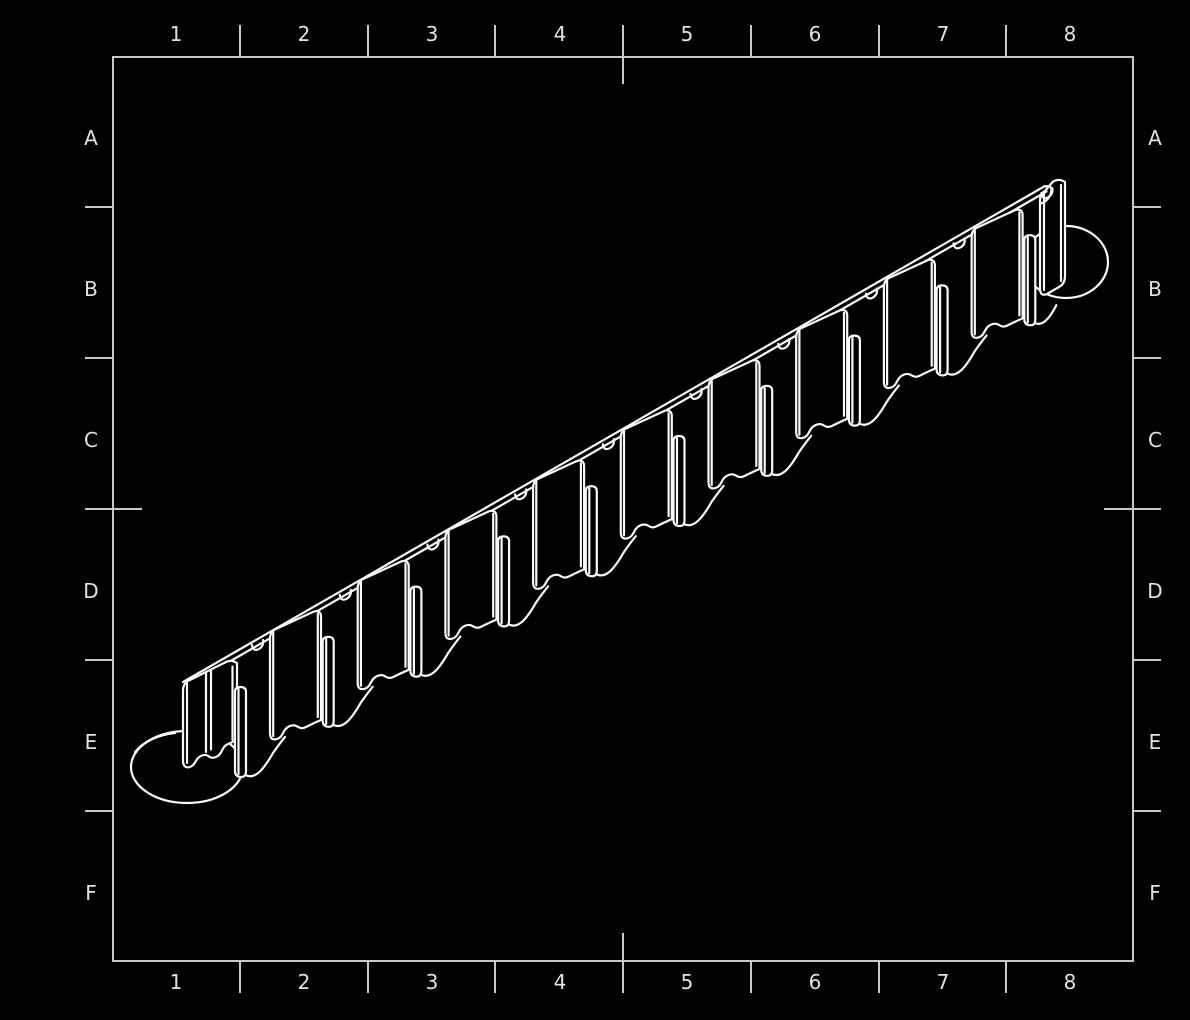  I want to click on zone-tick-left-center, so click(113, 509).